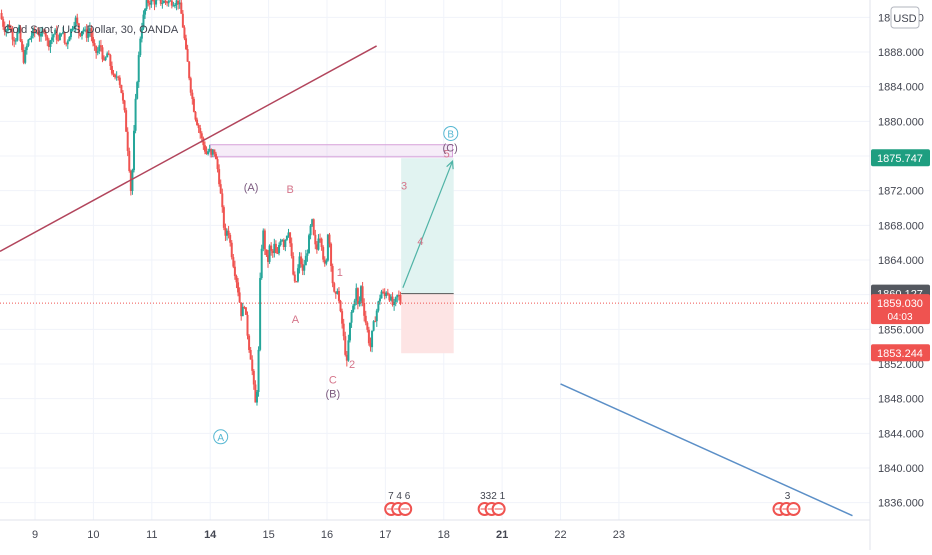 The width and height of the screenshot is (932, 555). Describe the element at coordinates (899, 317) in the screenshot. I see `price-badge-countdown: 04:03` at that location.